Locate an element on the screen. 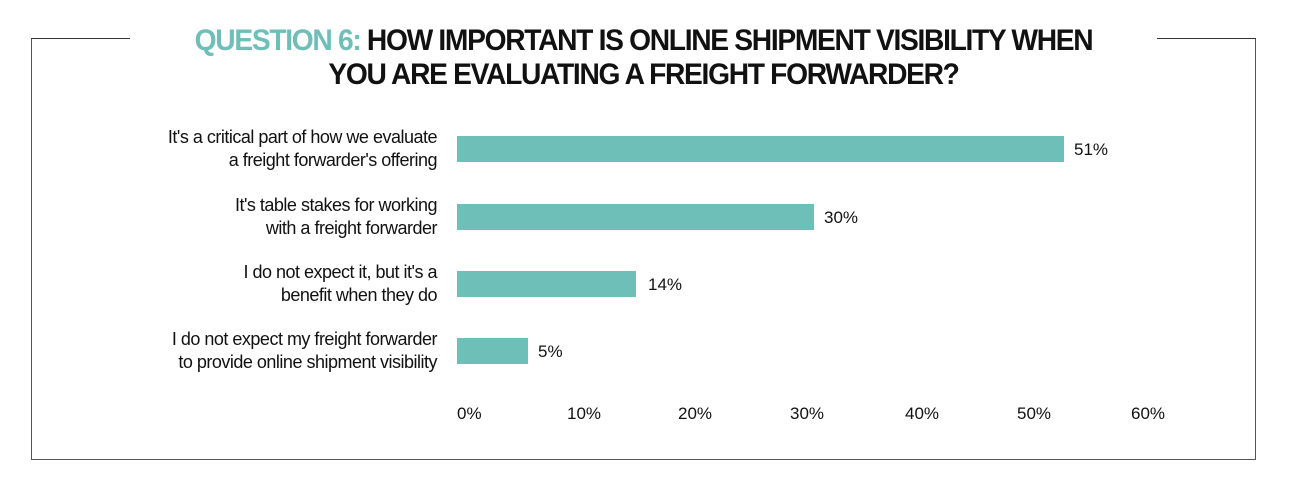  category-label-line: with a freight forwarder is located at coordinates (351, 228).